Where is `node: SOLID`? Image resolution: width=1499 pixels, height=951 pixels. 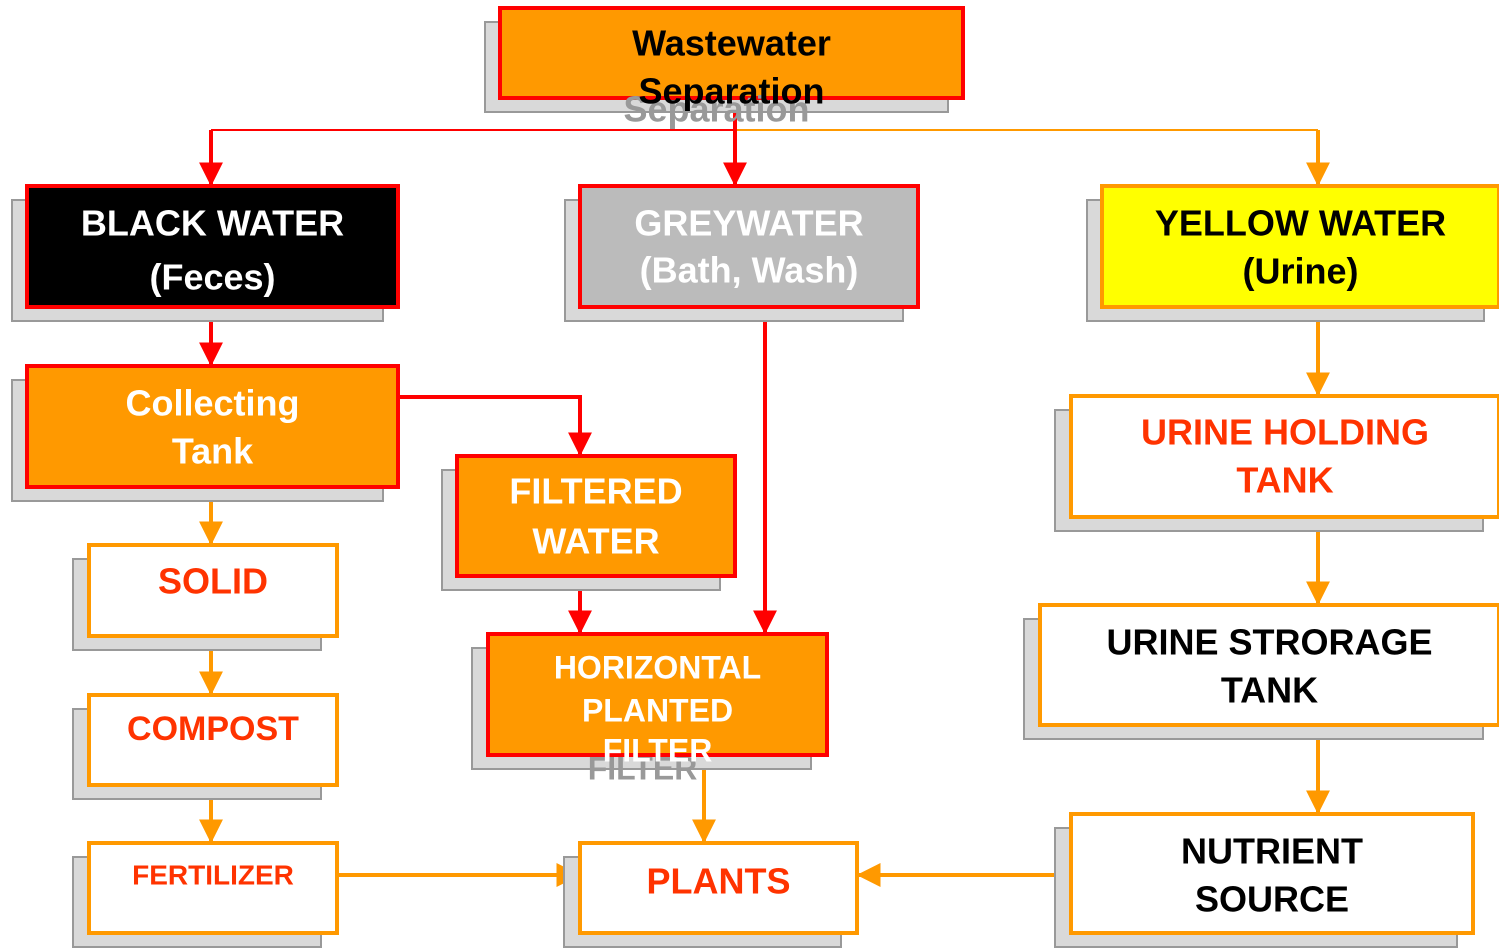
node: SOLID is located at coordinates (205, 597).